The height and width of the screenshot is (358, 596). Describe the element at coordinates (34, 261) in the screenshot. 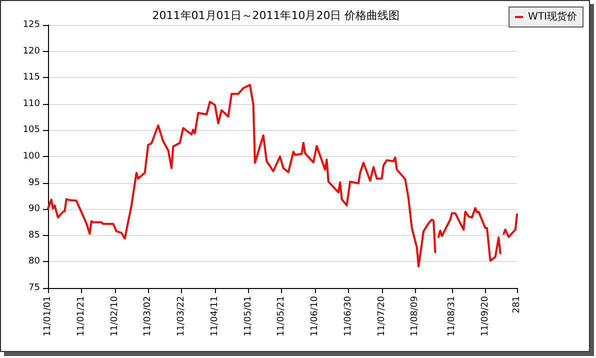

I see `y-tick-label: 80` at that location.